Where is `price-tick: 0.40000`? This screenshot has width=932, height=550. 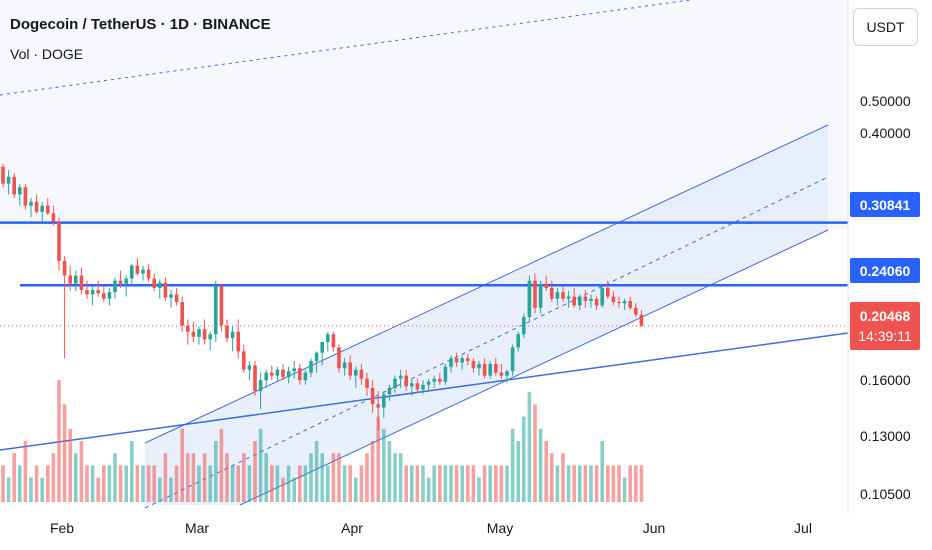
price-tick: 0.40000 is located at coordinates (885, 133).